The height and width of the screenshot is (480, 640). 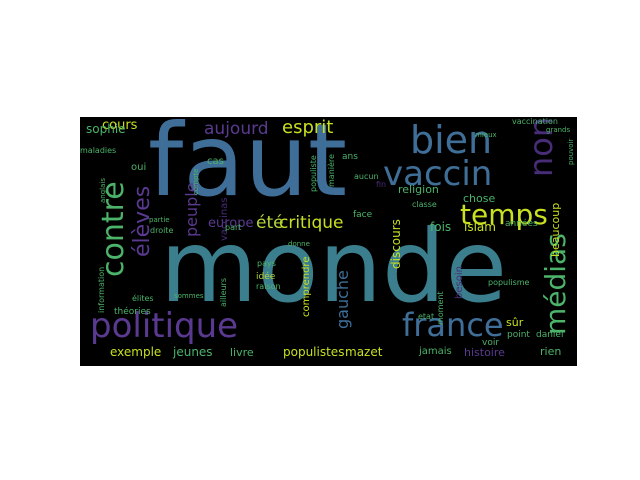 What do you see at coordinates (364, 352) in the screenshot?
I see `word-mazet: mazet` at bounding box center [364, 352].